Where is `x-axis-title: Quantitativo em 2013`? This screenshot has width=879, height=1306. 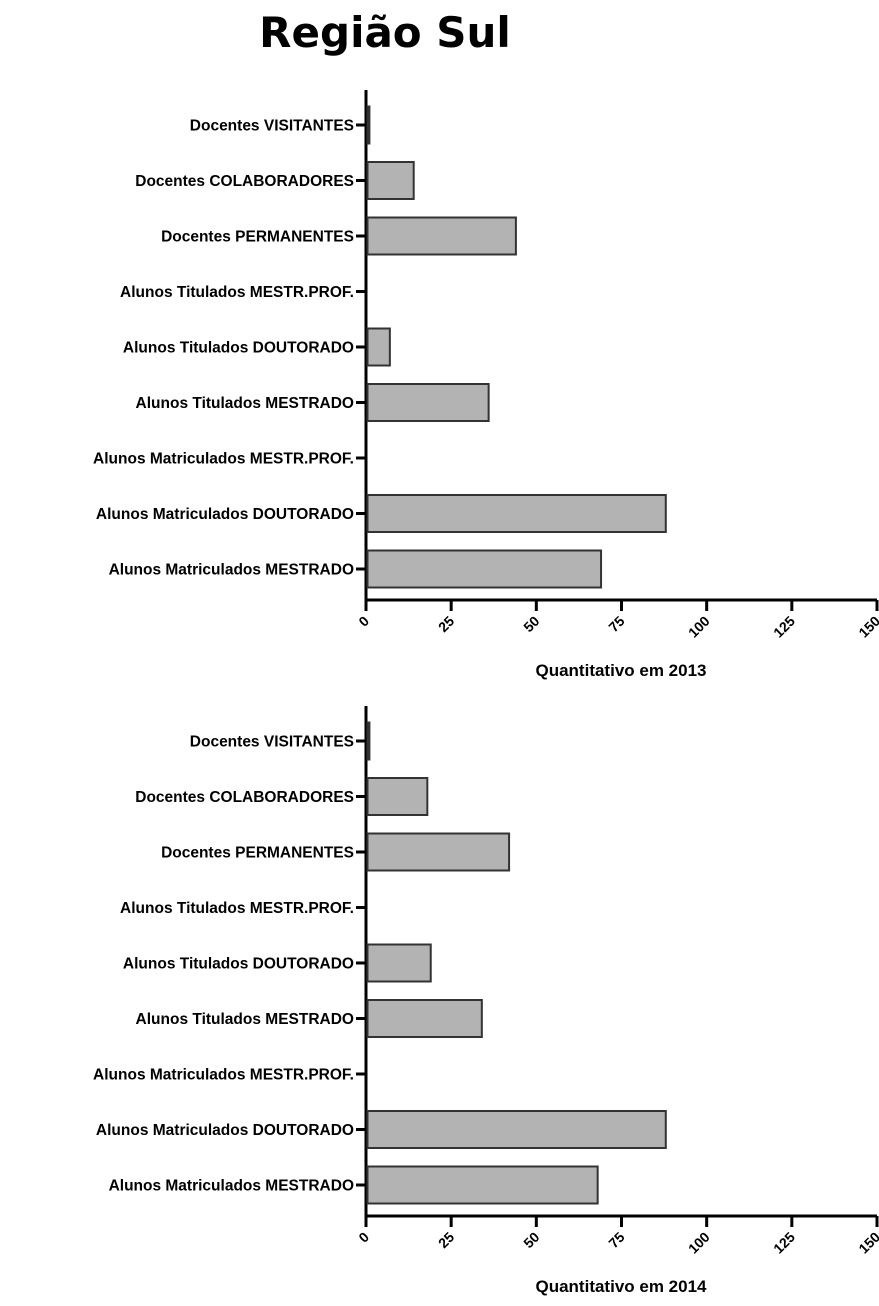
x-axis-title: Quantitativo em 2013 is located at coordinates (620, 670).